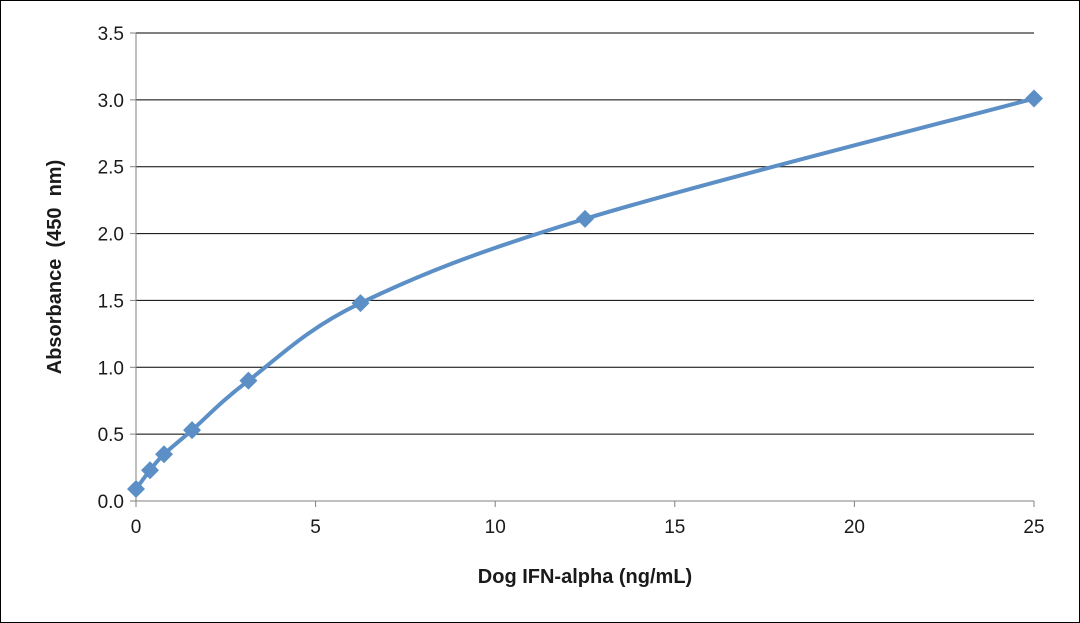 This screenshot has width=1080, height=623. I want to click on y-tick-label: 2.5, so click(111, 168).